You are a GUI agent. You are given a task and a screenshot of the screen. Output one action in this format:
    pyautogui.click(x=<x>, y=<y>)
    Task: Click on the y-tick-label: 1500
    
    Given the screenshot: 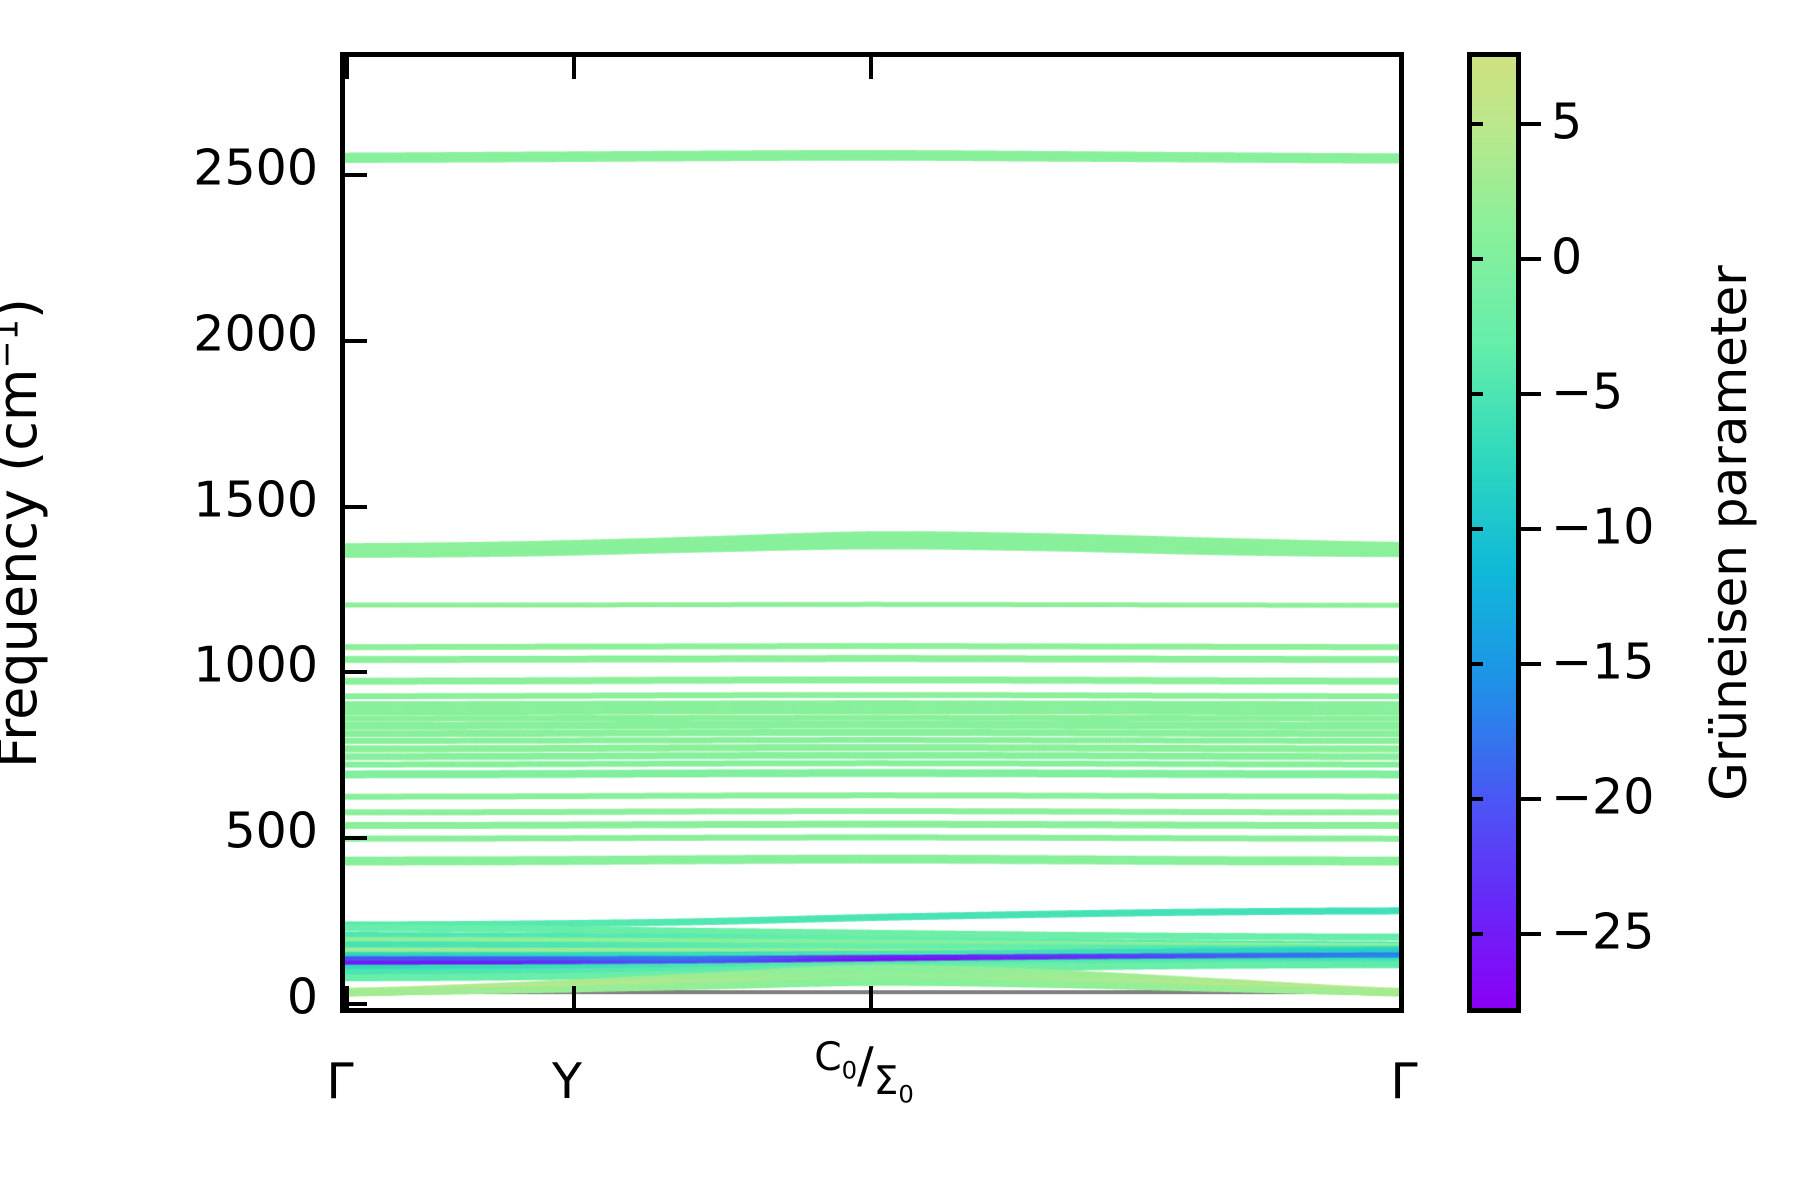 What is the action you would take?
    pyautogui.click(x=255, y=500)
    